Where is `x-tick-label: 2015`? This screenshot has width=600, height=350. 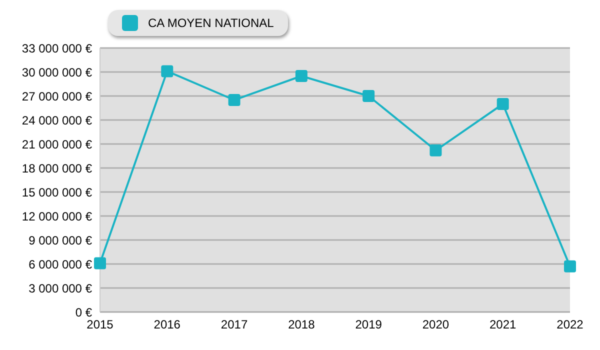 x-tick-label: 2015 is located at coordinates (100, 325).